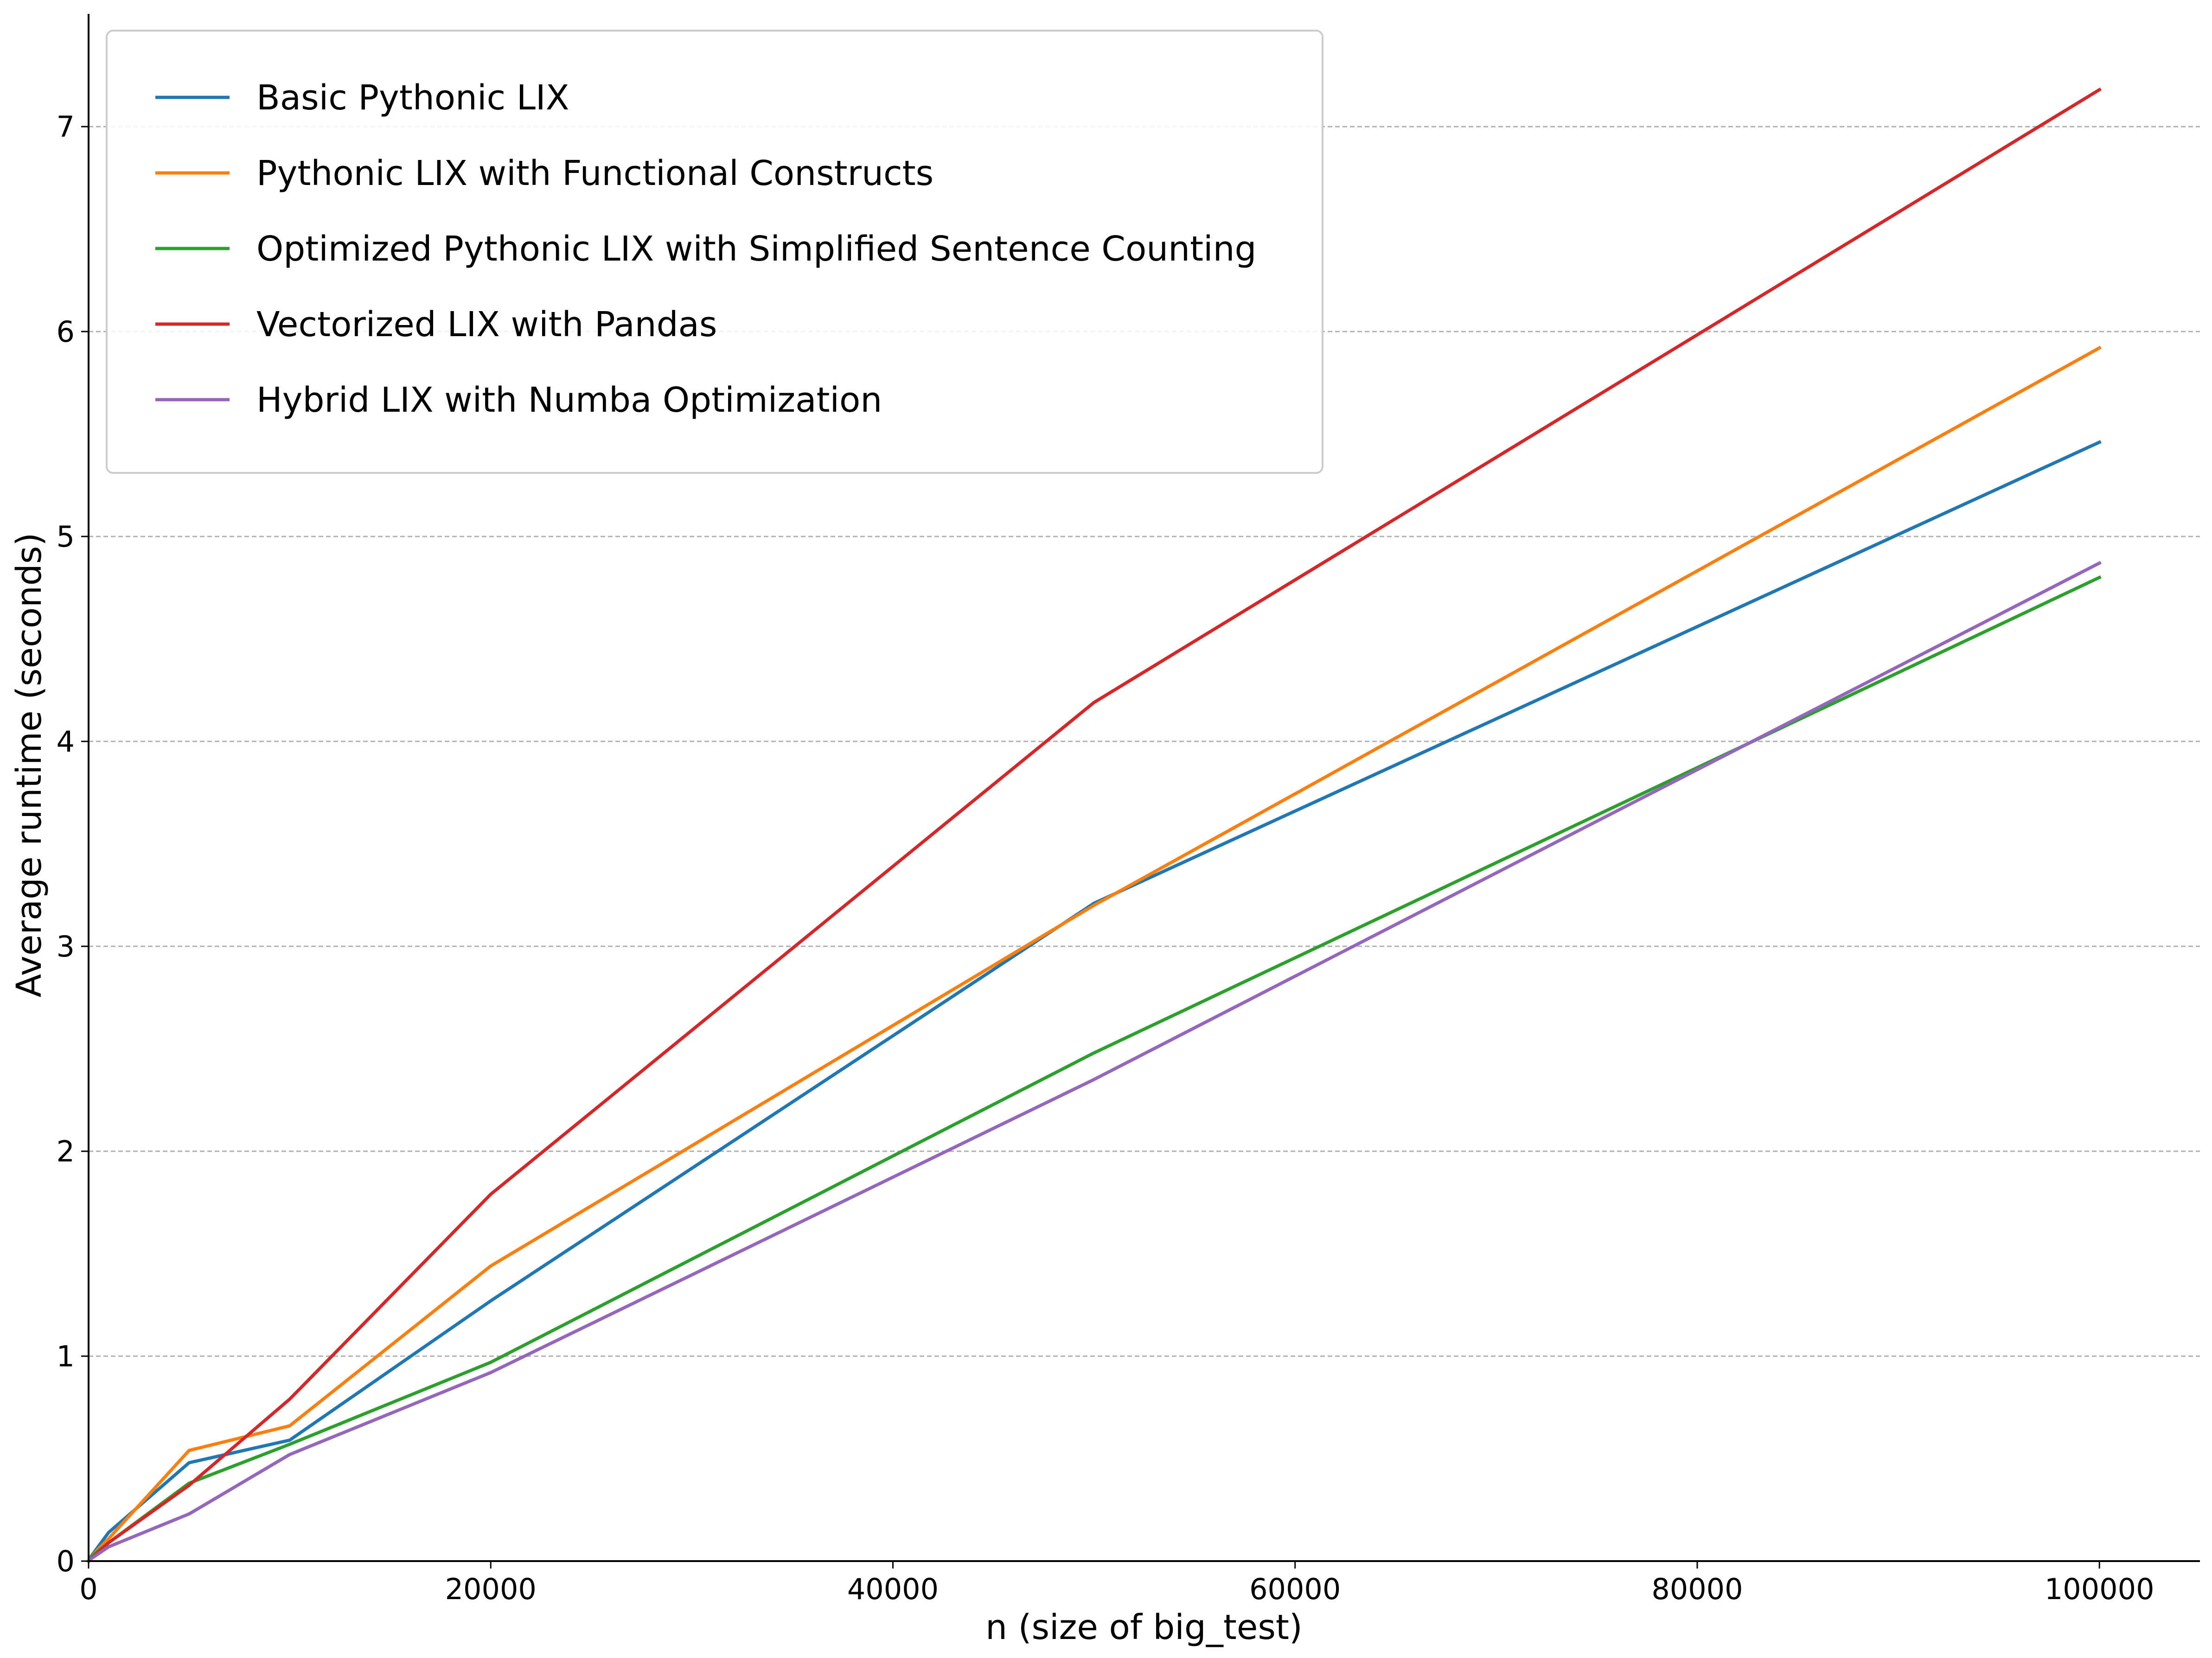 This screenshot has width=2212, height=1658. I want to click on legend-frame, so click(715, 252).